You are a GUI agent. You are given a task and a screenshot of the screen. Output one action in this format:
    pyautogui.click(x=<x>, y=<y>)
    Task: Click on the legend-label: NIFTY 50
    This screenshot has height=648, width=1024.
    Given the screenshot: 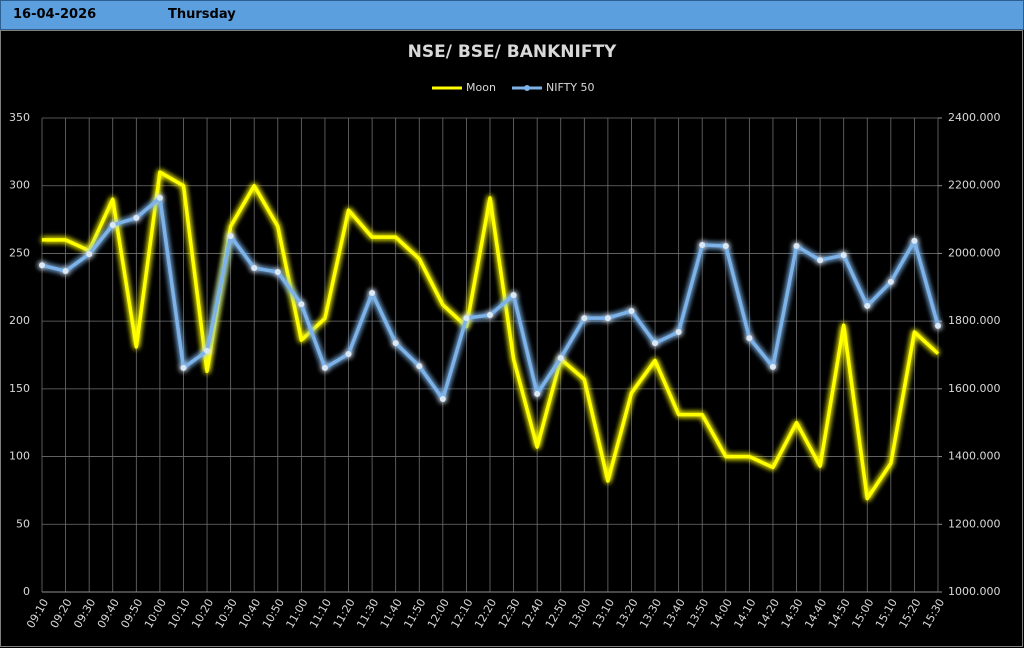 What is the action you would take?
    pyautogui.click(x=570, y=87)
    